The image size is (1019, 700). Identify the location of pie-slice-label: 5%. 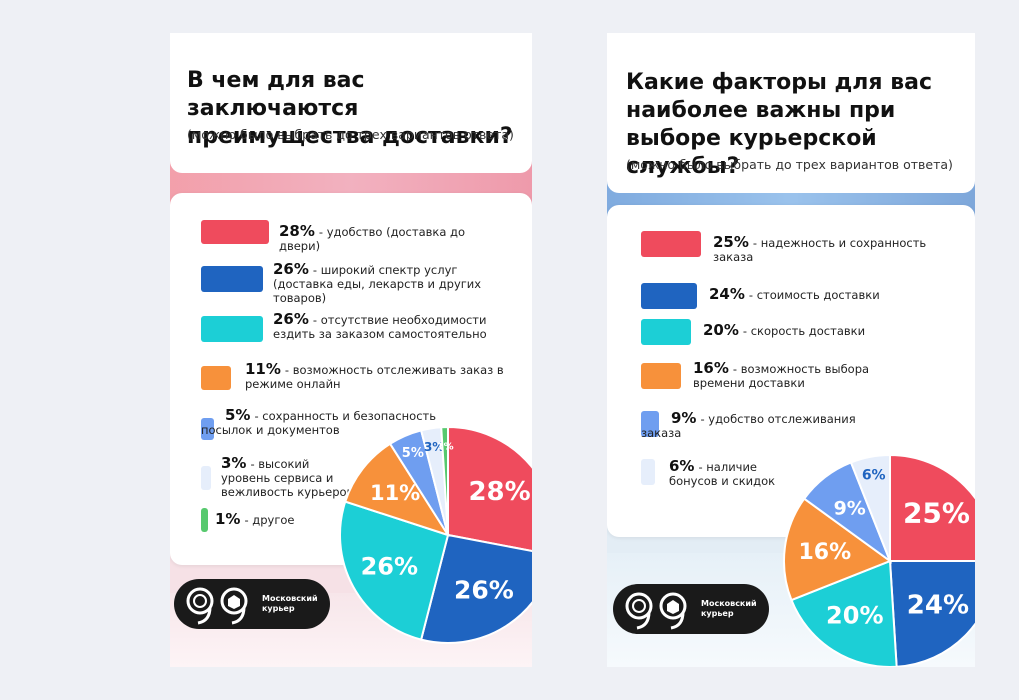
(413, 453).